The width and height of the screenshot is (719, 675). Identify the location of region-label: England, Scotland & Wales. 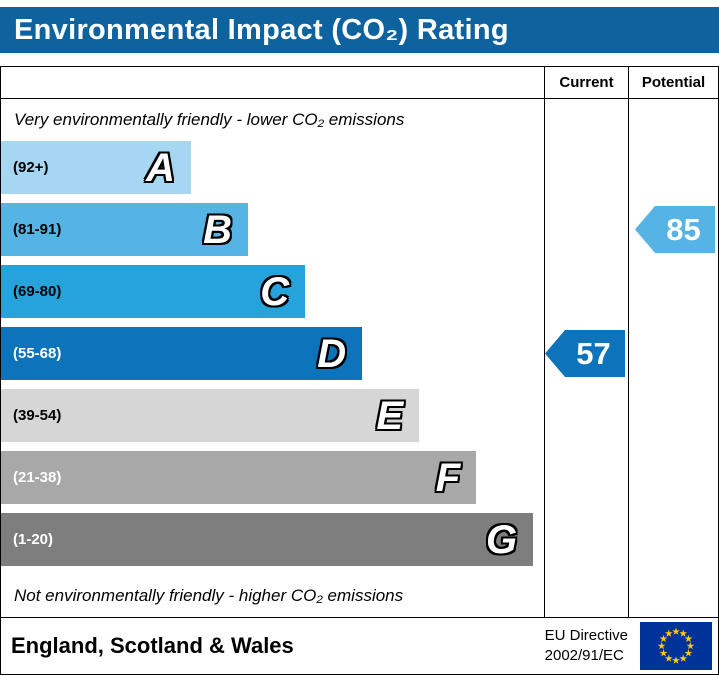
(152, 645).